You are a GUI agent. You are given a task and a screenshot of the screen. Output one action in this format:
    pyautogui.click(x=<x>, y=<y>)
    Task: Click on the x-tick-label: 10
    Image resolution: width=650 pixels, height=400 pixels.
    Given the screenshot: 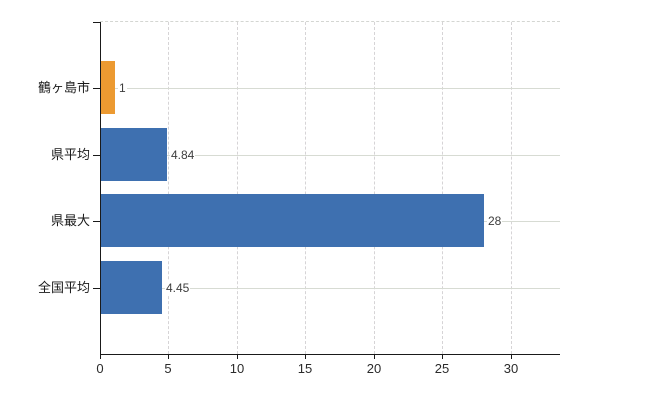 What is the action you would take?
    pyautogui.click(x=237, y=368)
    